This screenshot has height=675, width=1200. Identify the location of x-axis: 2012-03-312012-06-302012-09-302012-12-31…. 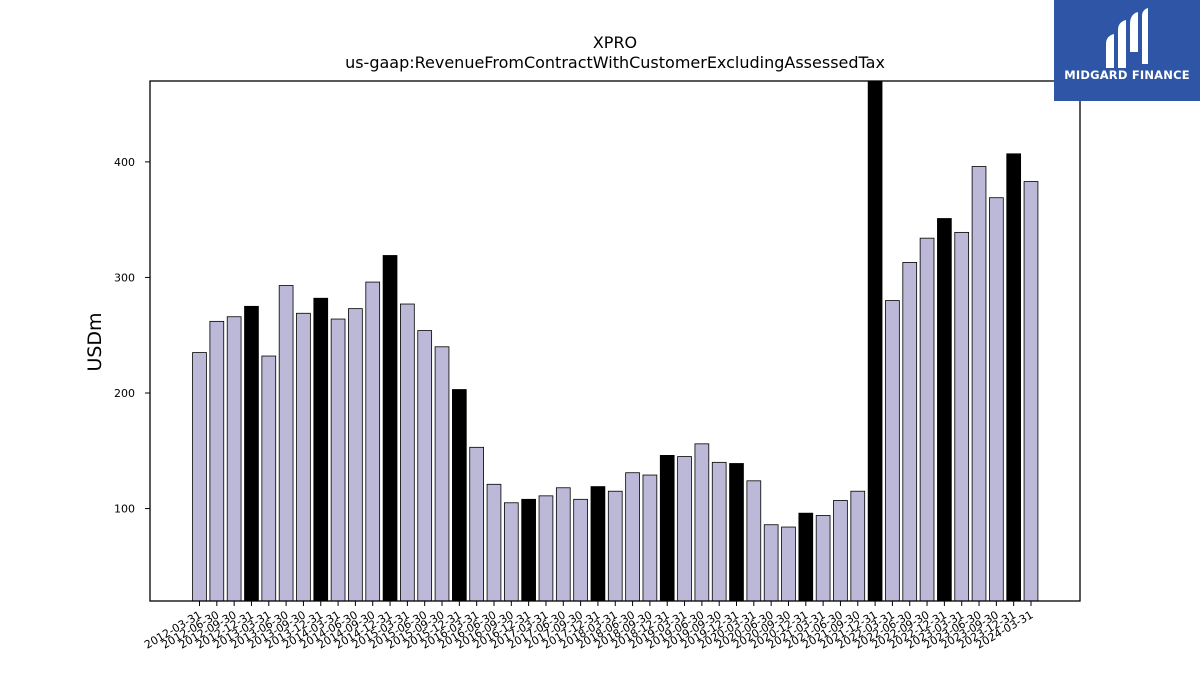
(589, 626).